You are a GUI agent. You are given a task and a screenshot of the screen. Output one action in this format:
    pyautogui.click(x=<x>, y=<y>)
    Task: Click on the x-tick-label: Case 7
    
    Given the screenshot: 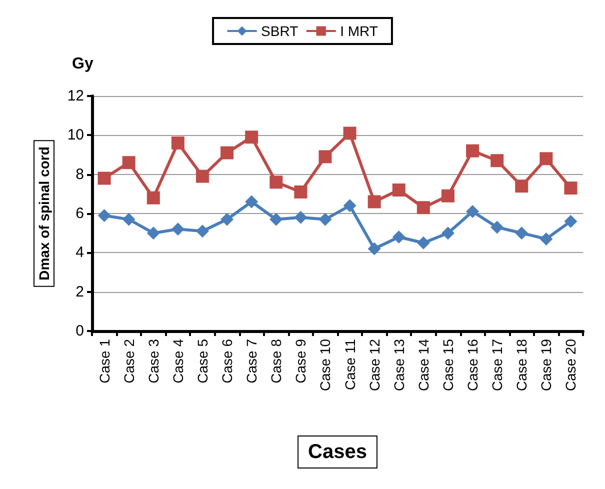 What is the action you would take?
    pyautogui.click(x=252, y=361)
    